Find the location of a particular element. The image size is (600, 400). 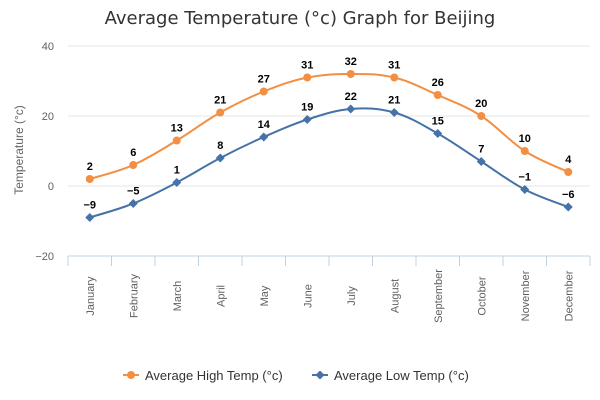

y-tick-label: 20 is located at coordinates (48, 117).